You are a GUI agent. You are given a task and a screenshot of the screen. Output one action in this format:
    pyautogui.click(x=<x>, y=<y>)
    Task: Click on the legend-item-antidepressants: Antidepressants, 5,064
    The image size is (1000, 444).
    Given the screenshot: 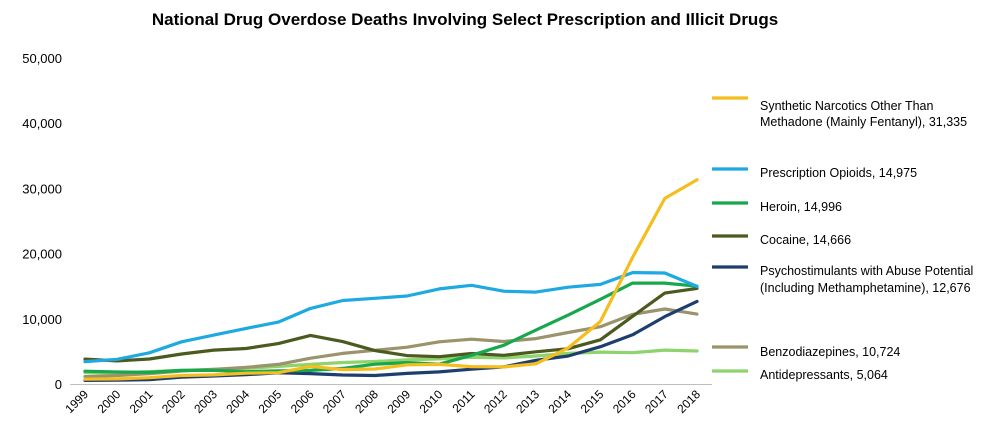 What is the action you would take?
    pyautogui.click(x=800, y=375)
    